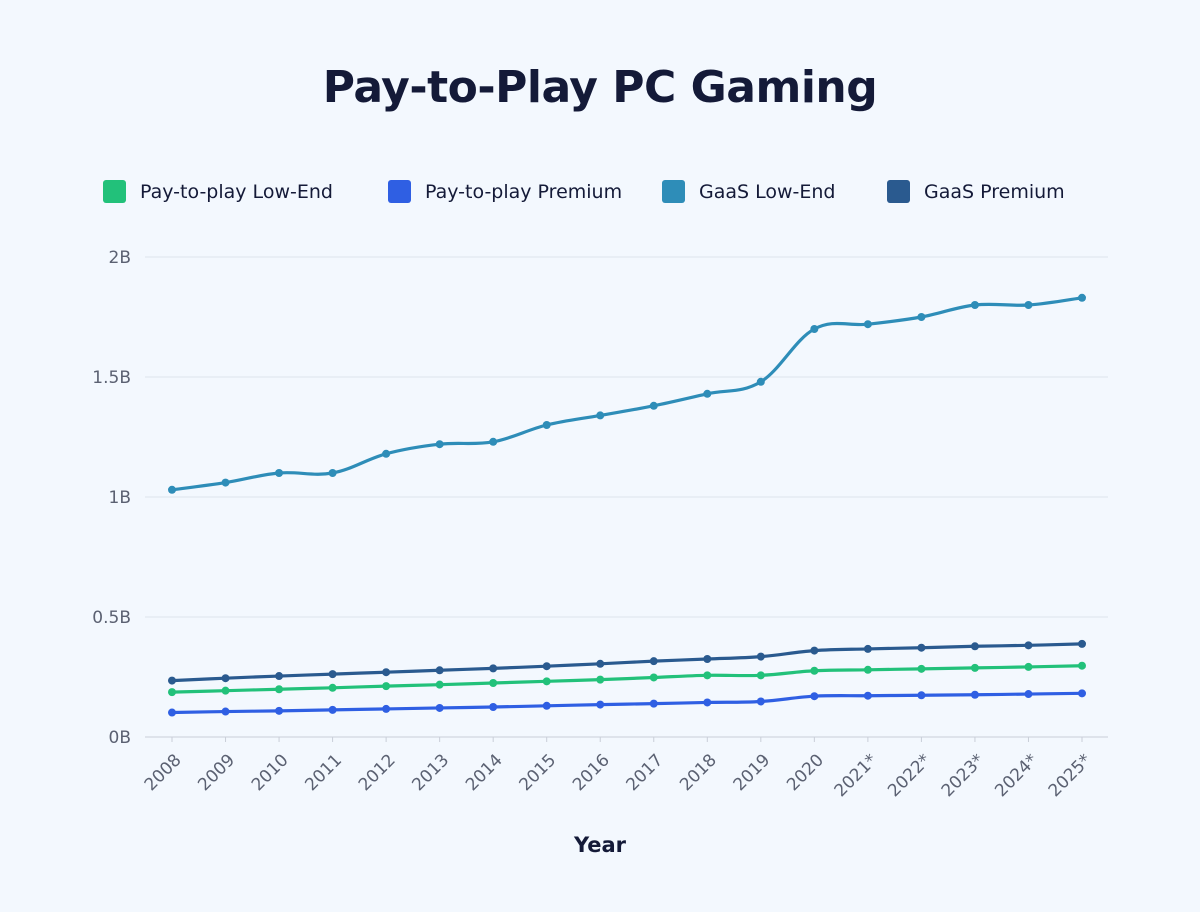  What do you see at coordinates (627, 703) in the screenshot?
I see `series-pay-to-play-premium` at bounding box center [627, 703].